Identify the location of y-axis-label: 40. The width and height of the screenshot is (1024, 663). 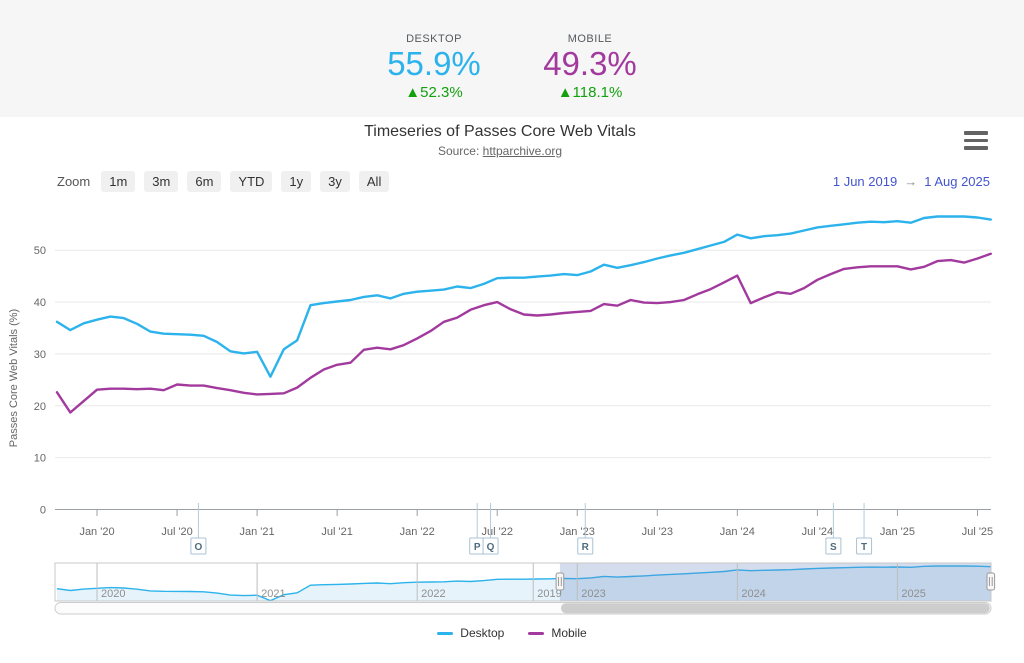
(40, 303).